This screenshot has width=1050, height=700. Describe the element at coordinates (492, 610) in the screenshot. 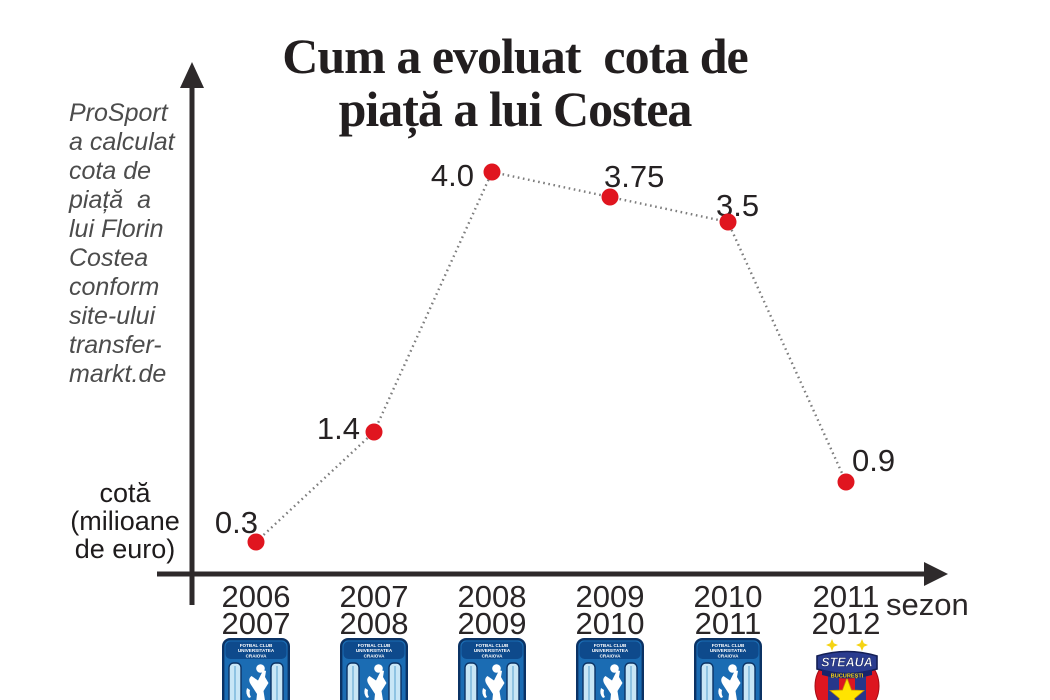

I see `x-tick-label: 2008 2009` at that location.